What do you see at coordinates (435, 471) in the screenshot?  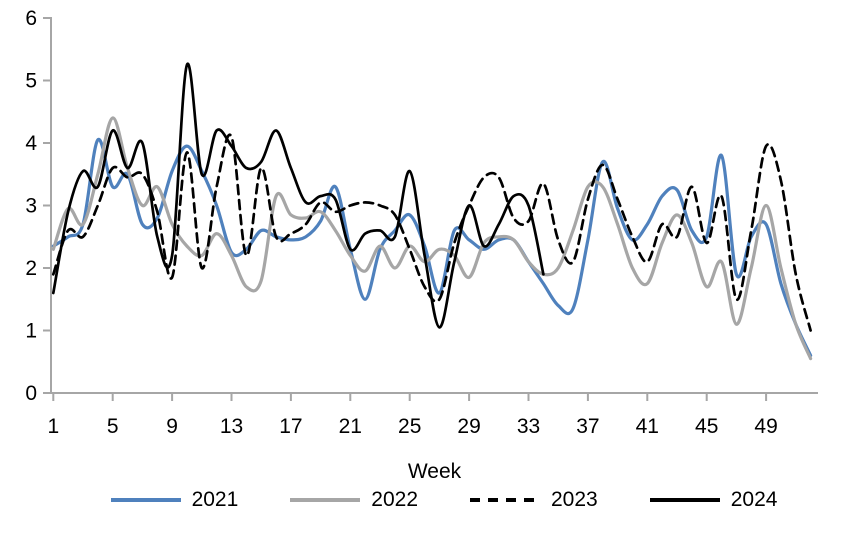 I see `x-axis-title: Week` at bounding box center [435, 471].